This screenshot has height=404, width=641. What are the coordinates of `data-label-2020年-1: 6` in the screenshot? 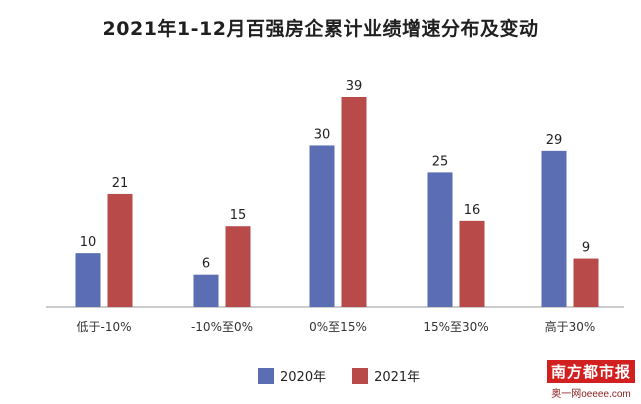 It's located at (206, 264).